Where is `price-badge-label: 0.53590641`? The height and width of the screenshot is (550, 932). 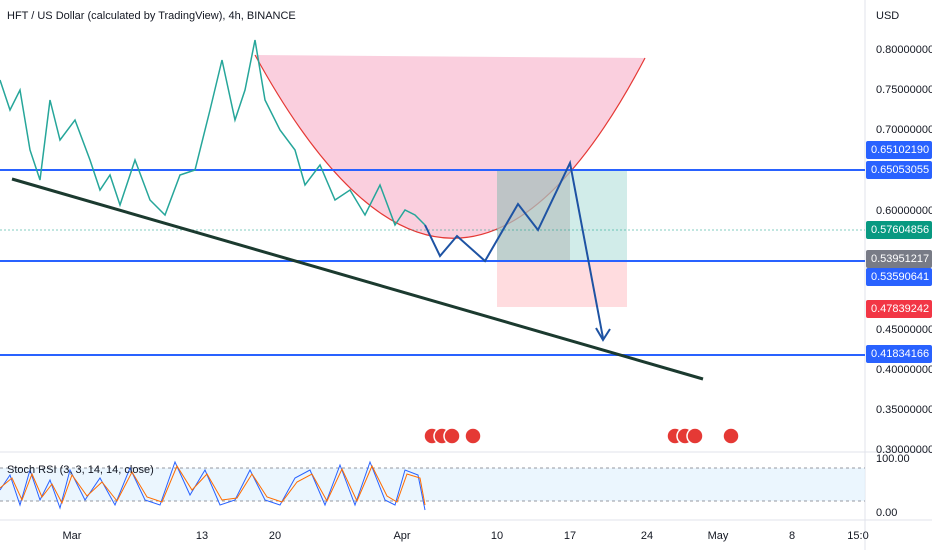
price-badge-label: 0.53590641 is located at coordinates (900, 277).